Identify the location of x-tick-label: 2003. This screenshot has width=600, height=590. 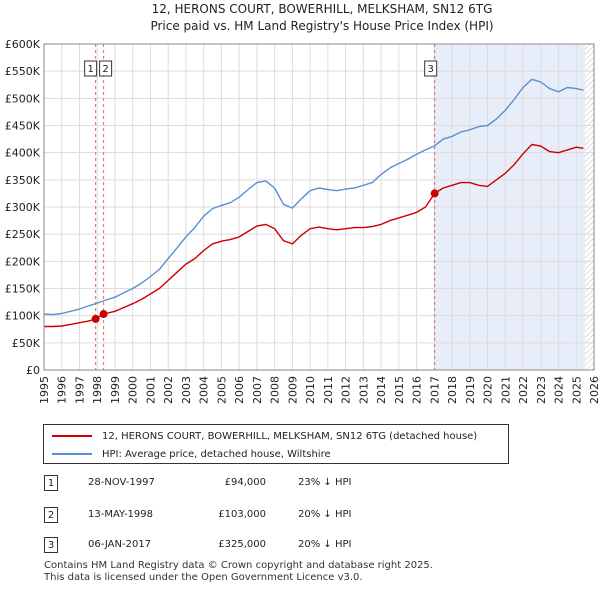
(186, 390).